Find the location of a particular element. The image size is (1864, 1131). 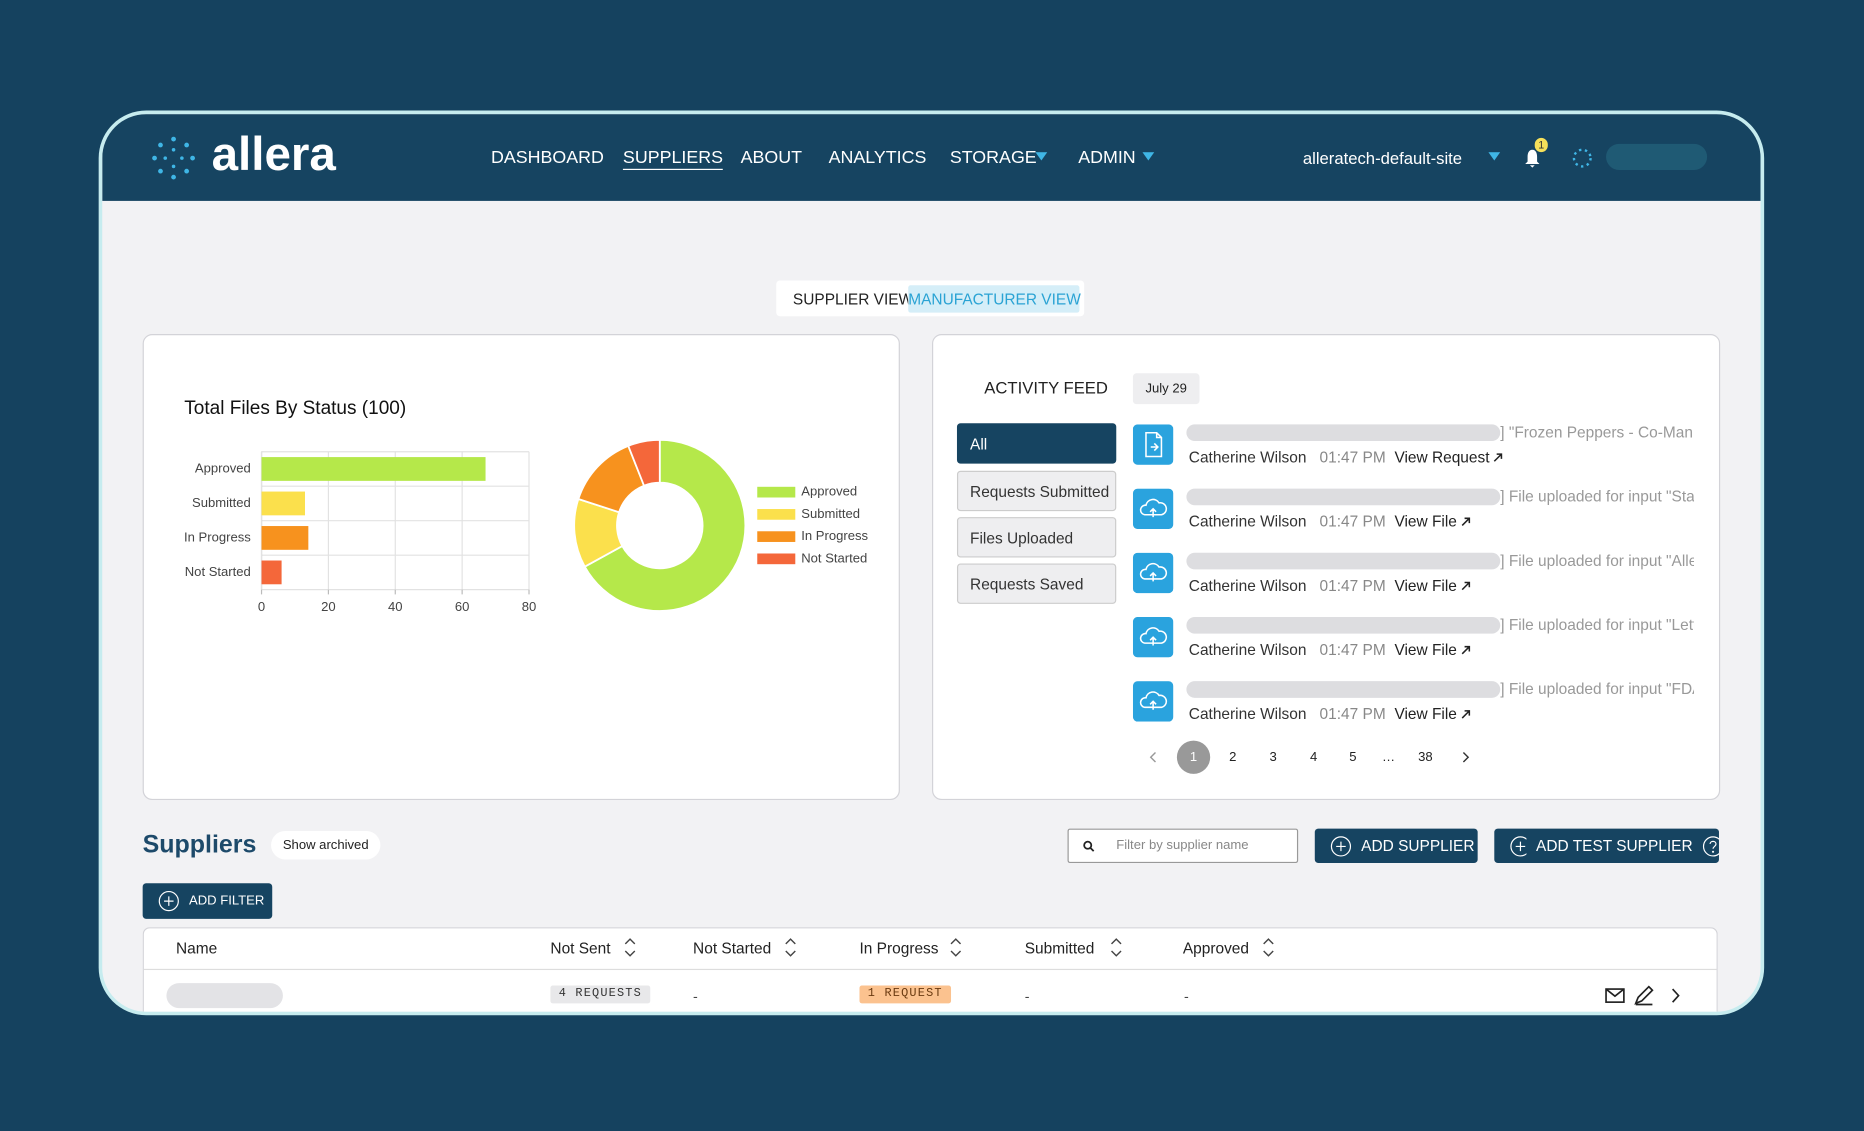

nav-link: ADMIN is located at coordinates (1107, 157).